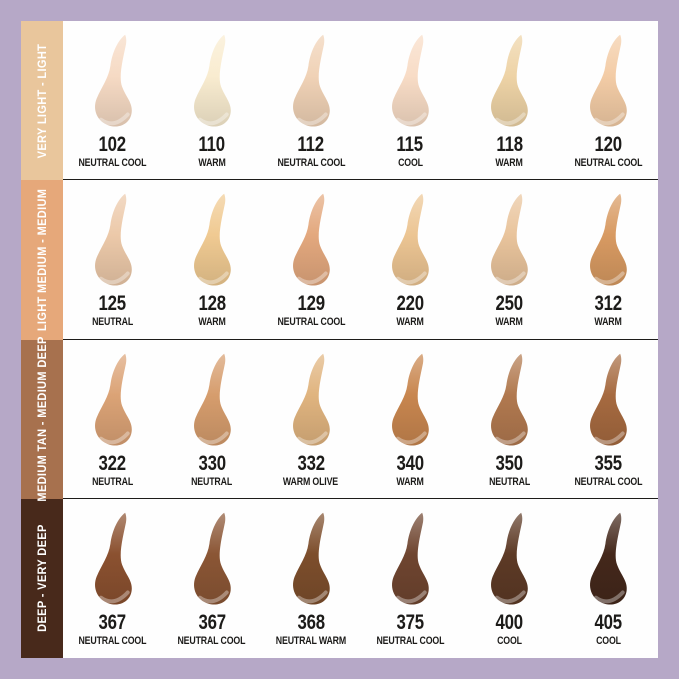 The height and width of the screenshot is (679, 679). I want to click on shade-undertone: NEUTRAL WARM, so click(311, 640).